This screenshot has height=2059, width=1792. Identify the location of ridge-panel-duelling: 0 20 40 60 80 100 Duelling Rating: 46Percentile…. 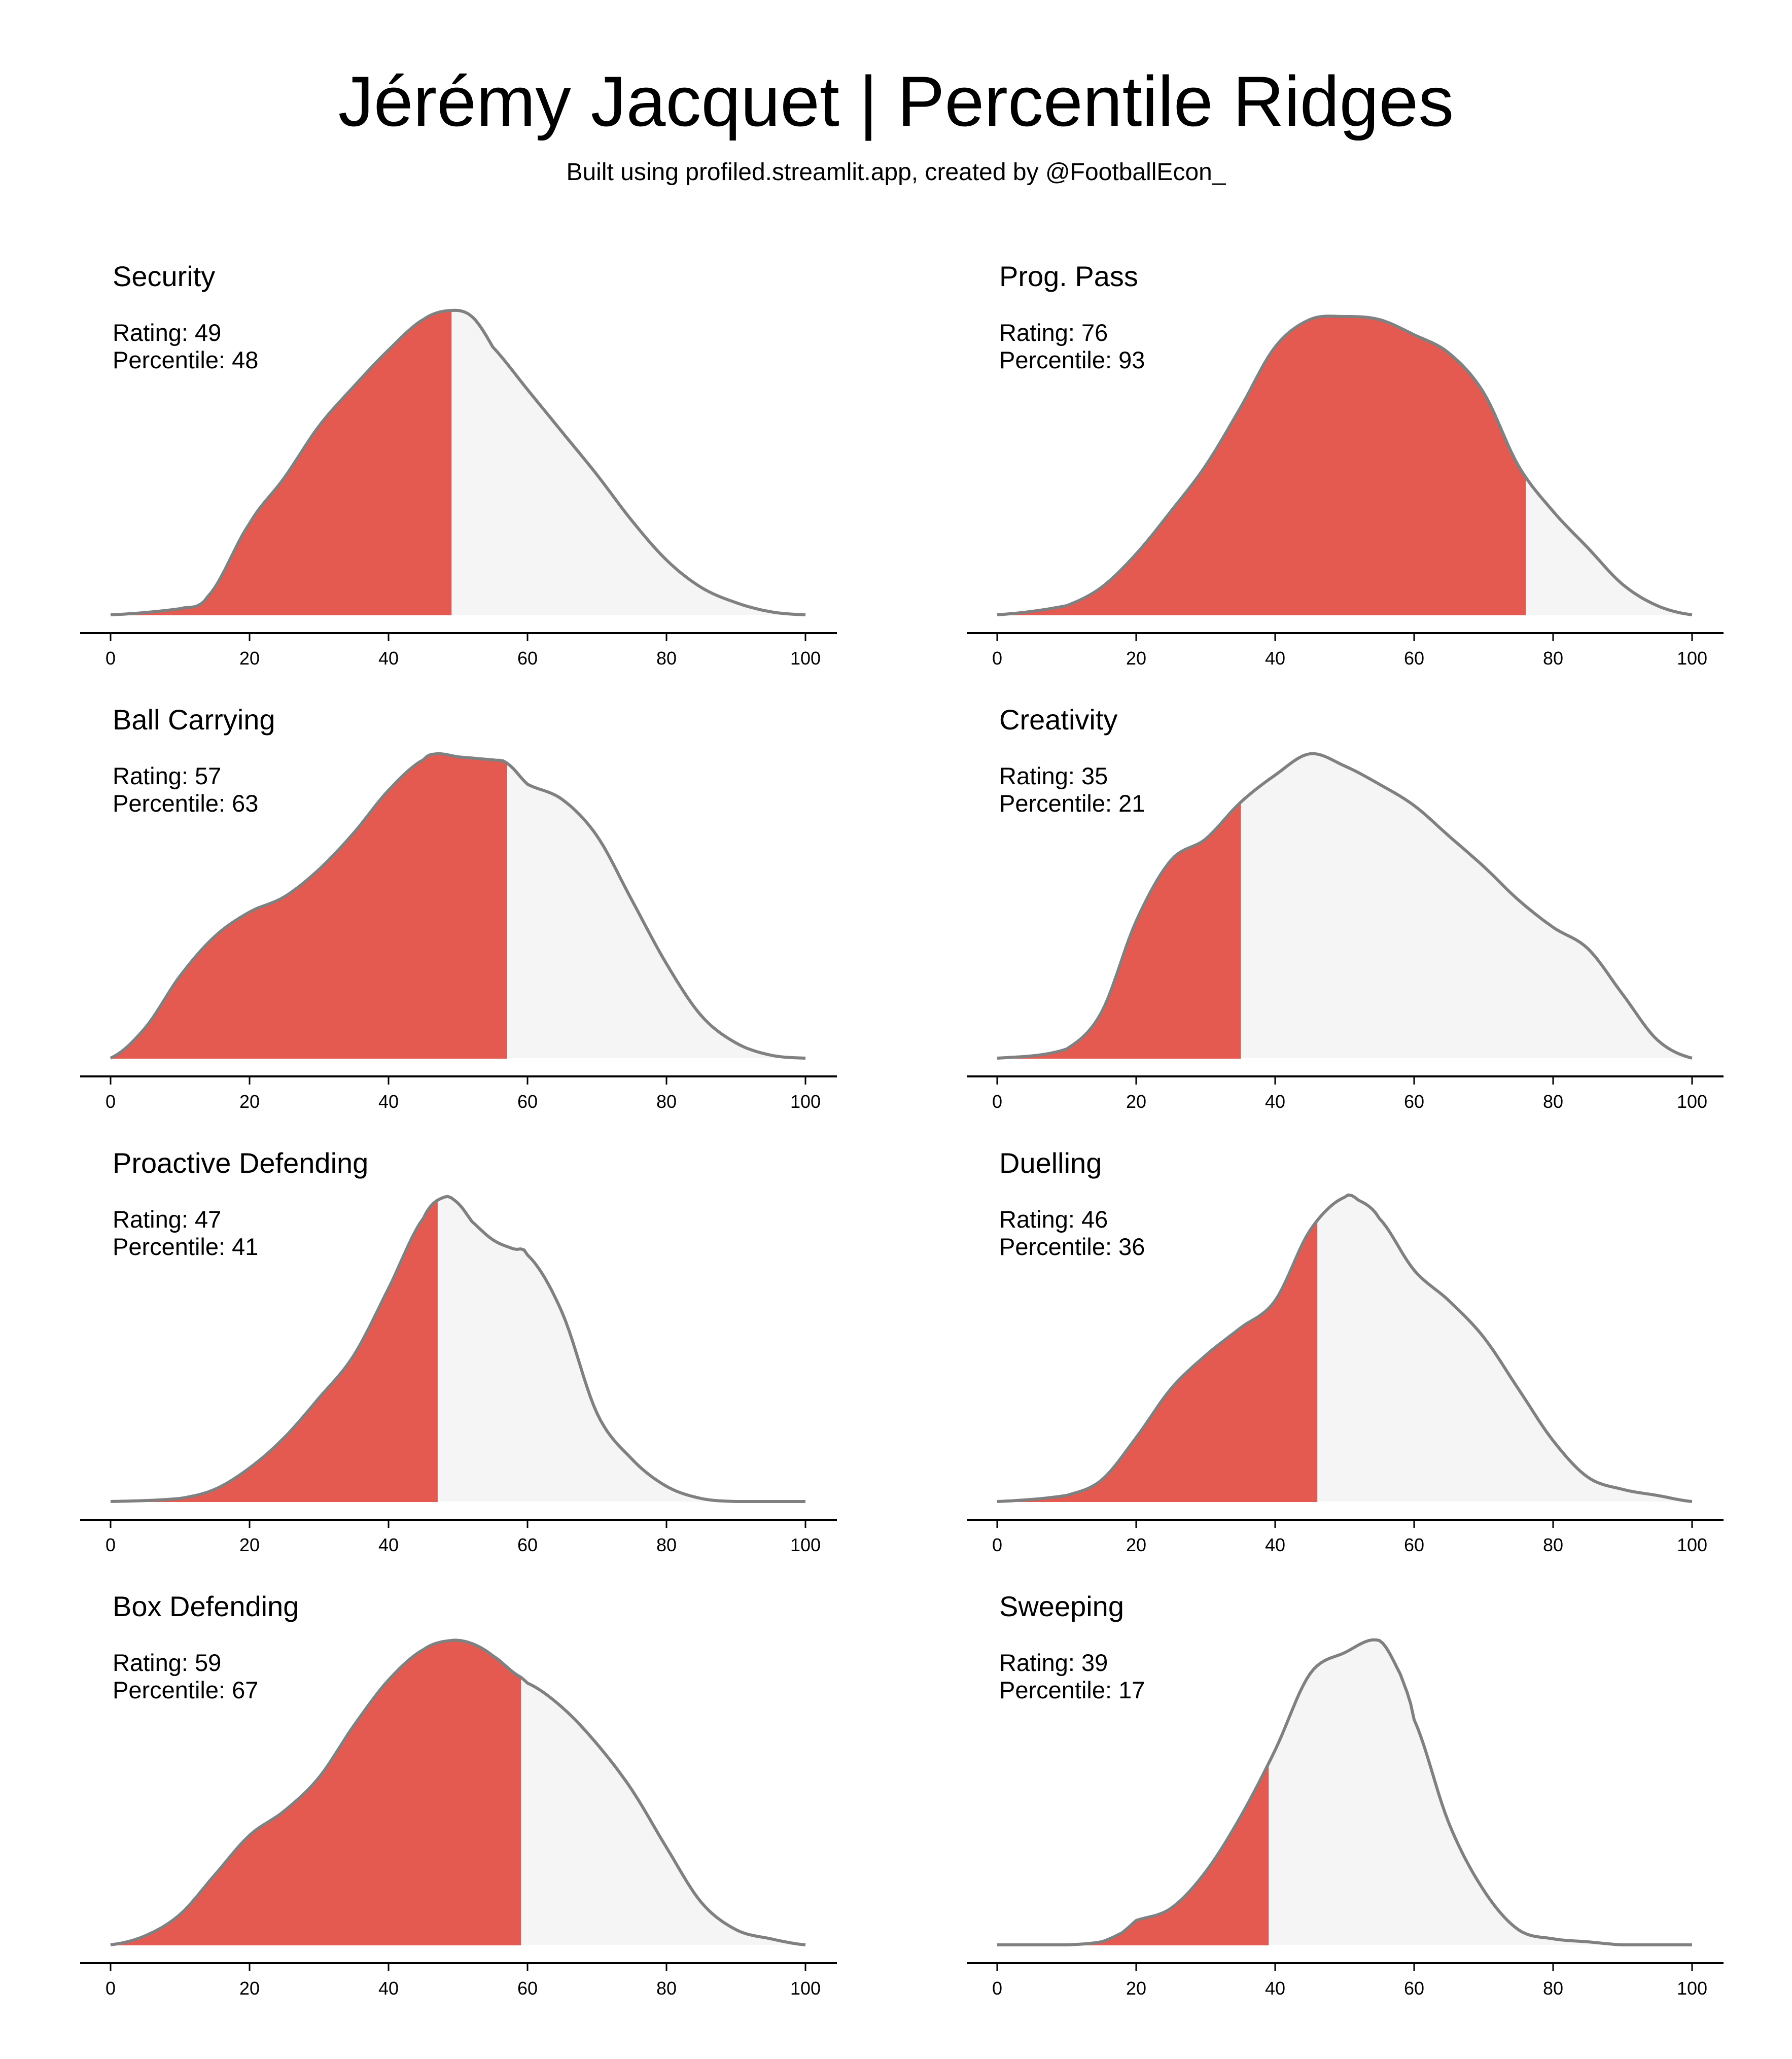
(1345, 1351).